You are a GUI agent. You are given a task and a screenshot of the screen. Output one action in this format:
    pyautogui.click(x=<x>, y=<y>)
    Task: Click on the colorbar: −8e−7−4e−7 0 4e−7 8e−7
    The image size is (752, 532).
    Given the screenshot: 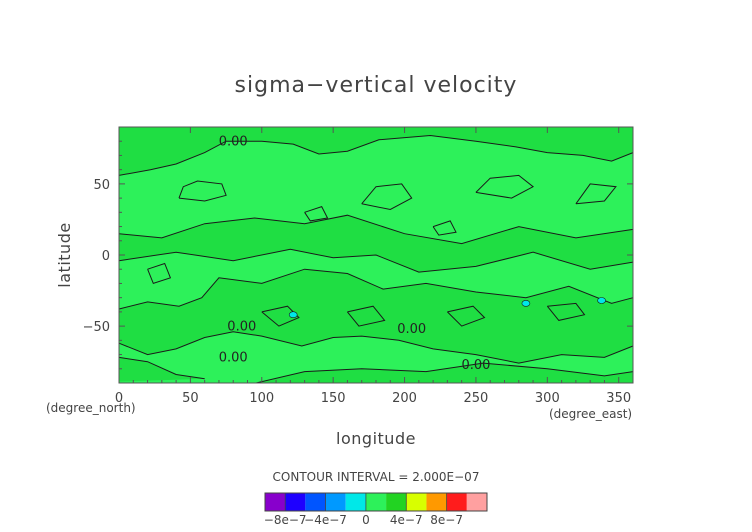 What is the action you would take?
    pyautogui.click(x=376, y=509)
    